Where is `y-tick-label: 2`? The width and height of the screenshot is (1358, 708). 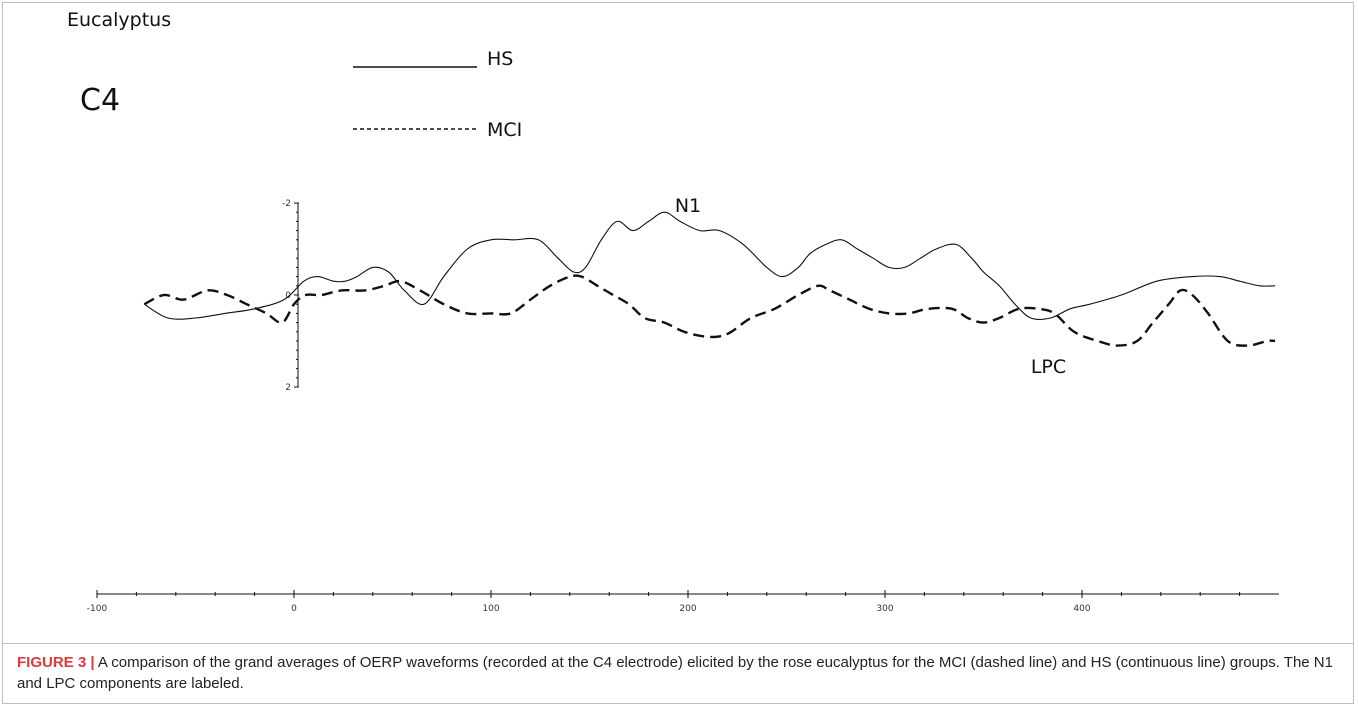 y-tick-label: 2 is located at coordinates (288, 388).